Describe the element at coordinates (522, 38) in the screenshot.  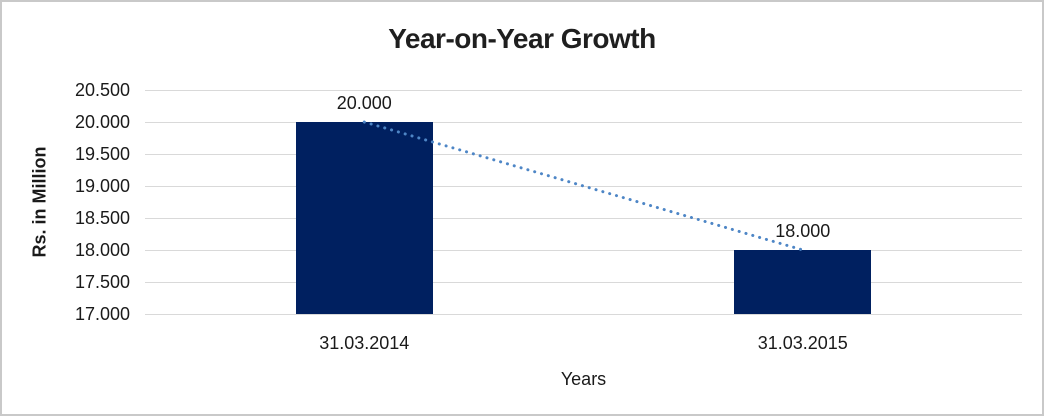
I see `chart-title: Year-on-Year Growth` at that location.